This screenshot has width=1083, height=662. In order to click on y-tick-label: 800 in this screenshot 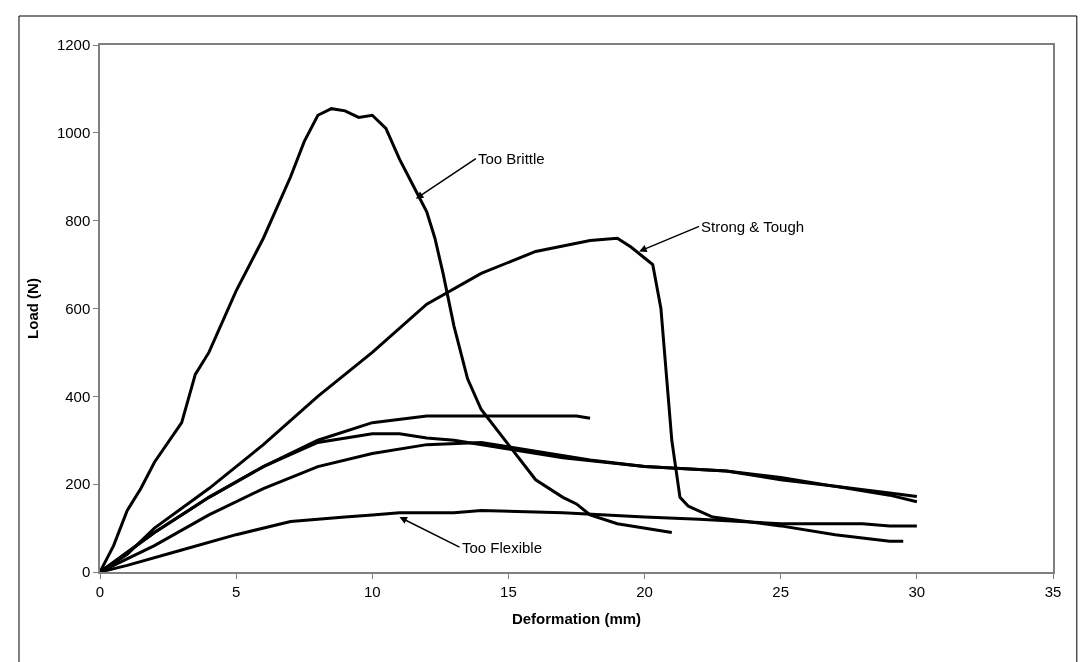, I will do `click(78, 220)`.